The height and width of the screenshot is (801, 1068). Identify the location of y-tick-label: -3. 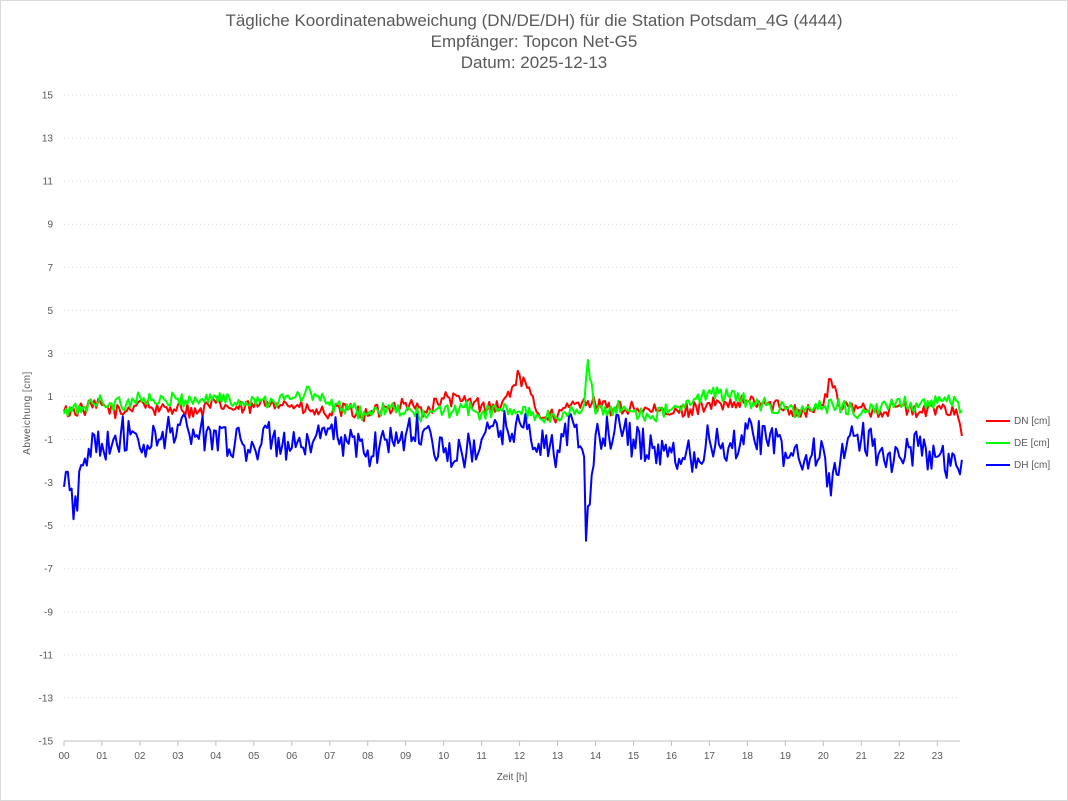
(48, 483).